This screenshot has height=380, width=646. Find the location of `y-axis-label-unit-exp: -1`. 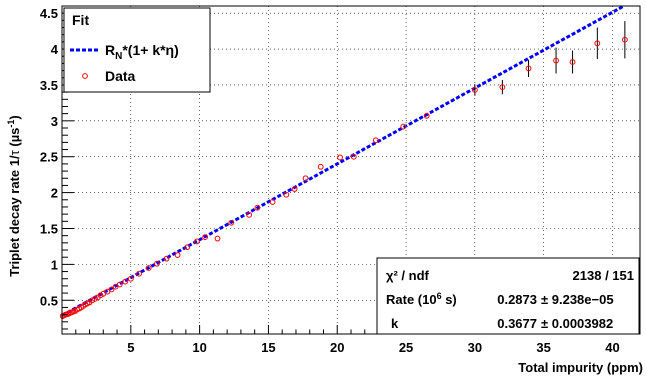

y-axis-label-unit-exp: -1 is located at coordinates (11, 124).